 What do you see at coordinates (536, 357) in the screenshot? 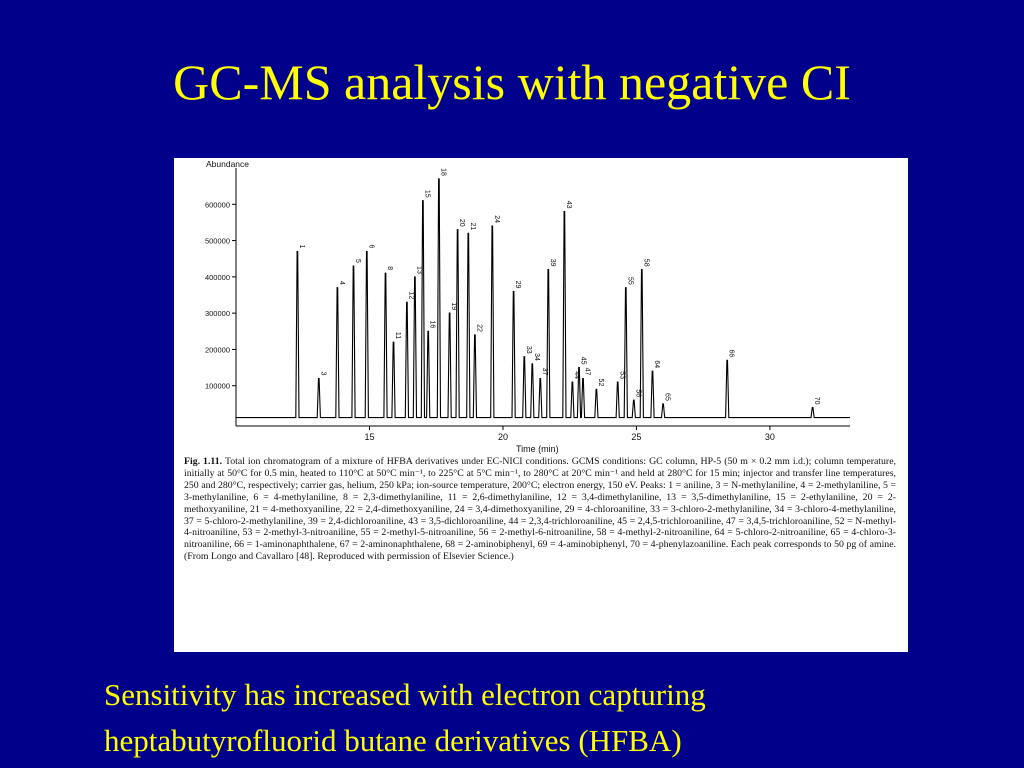
I see `peak-label: 34` at bounding box center [536, 357].